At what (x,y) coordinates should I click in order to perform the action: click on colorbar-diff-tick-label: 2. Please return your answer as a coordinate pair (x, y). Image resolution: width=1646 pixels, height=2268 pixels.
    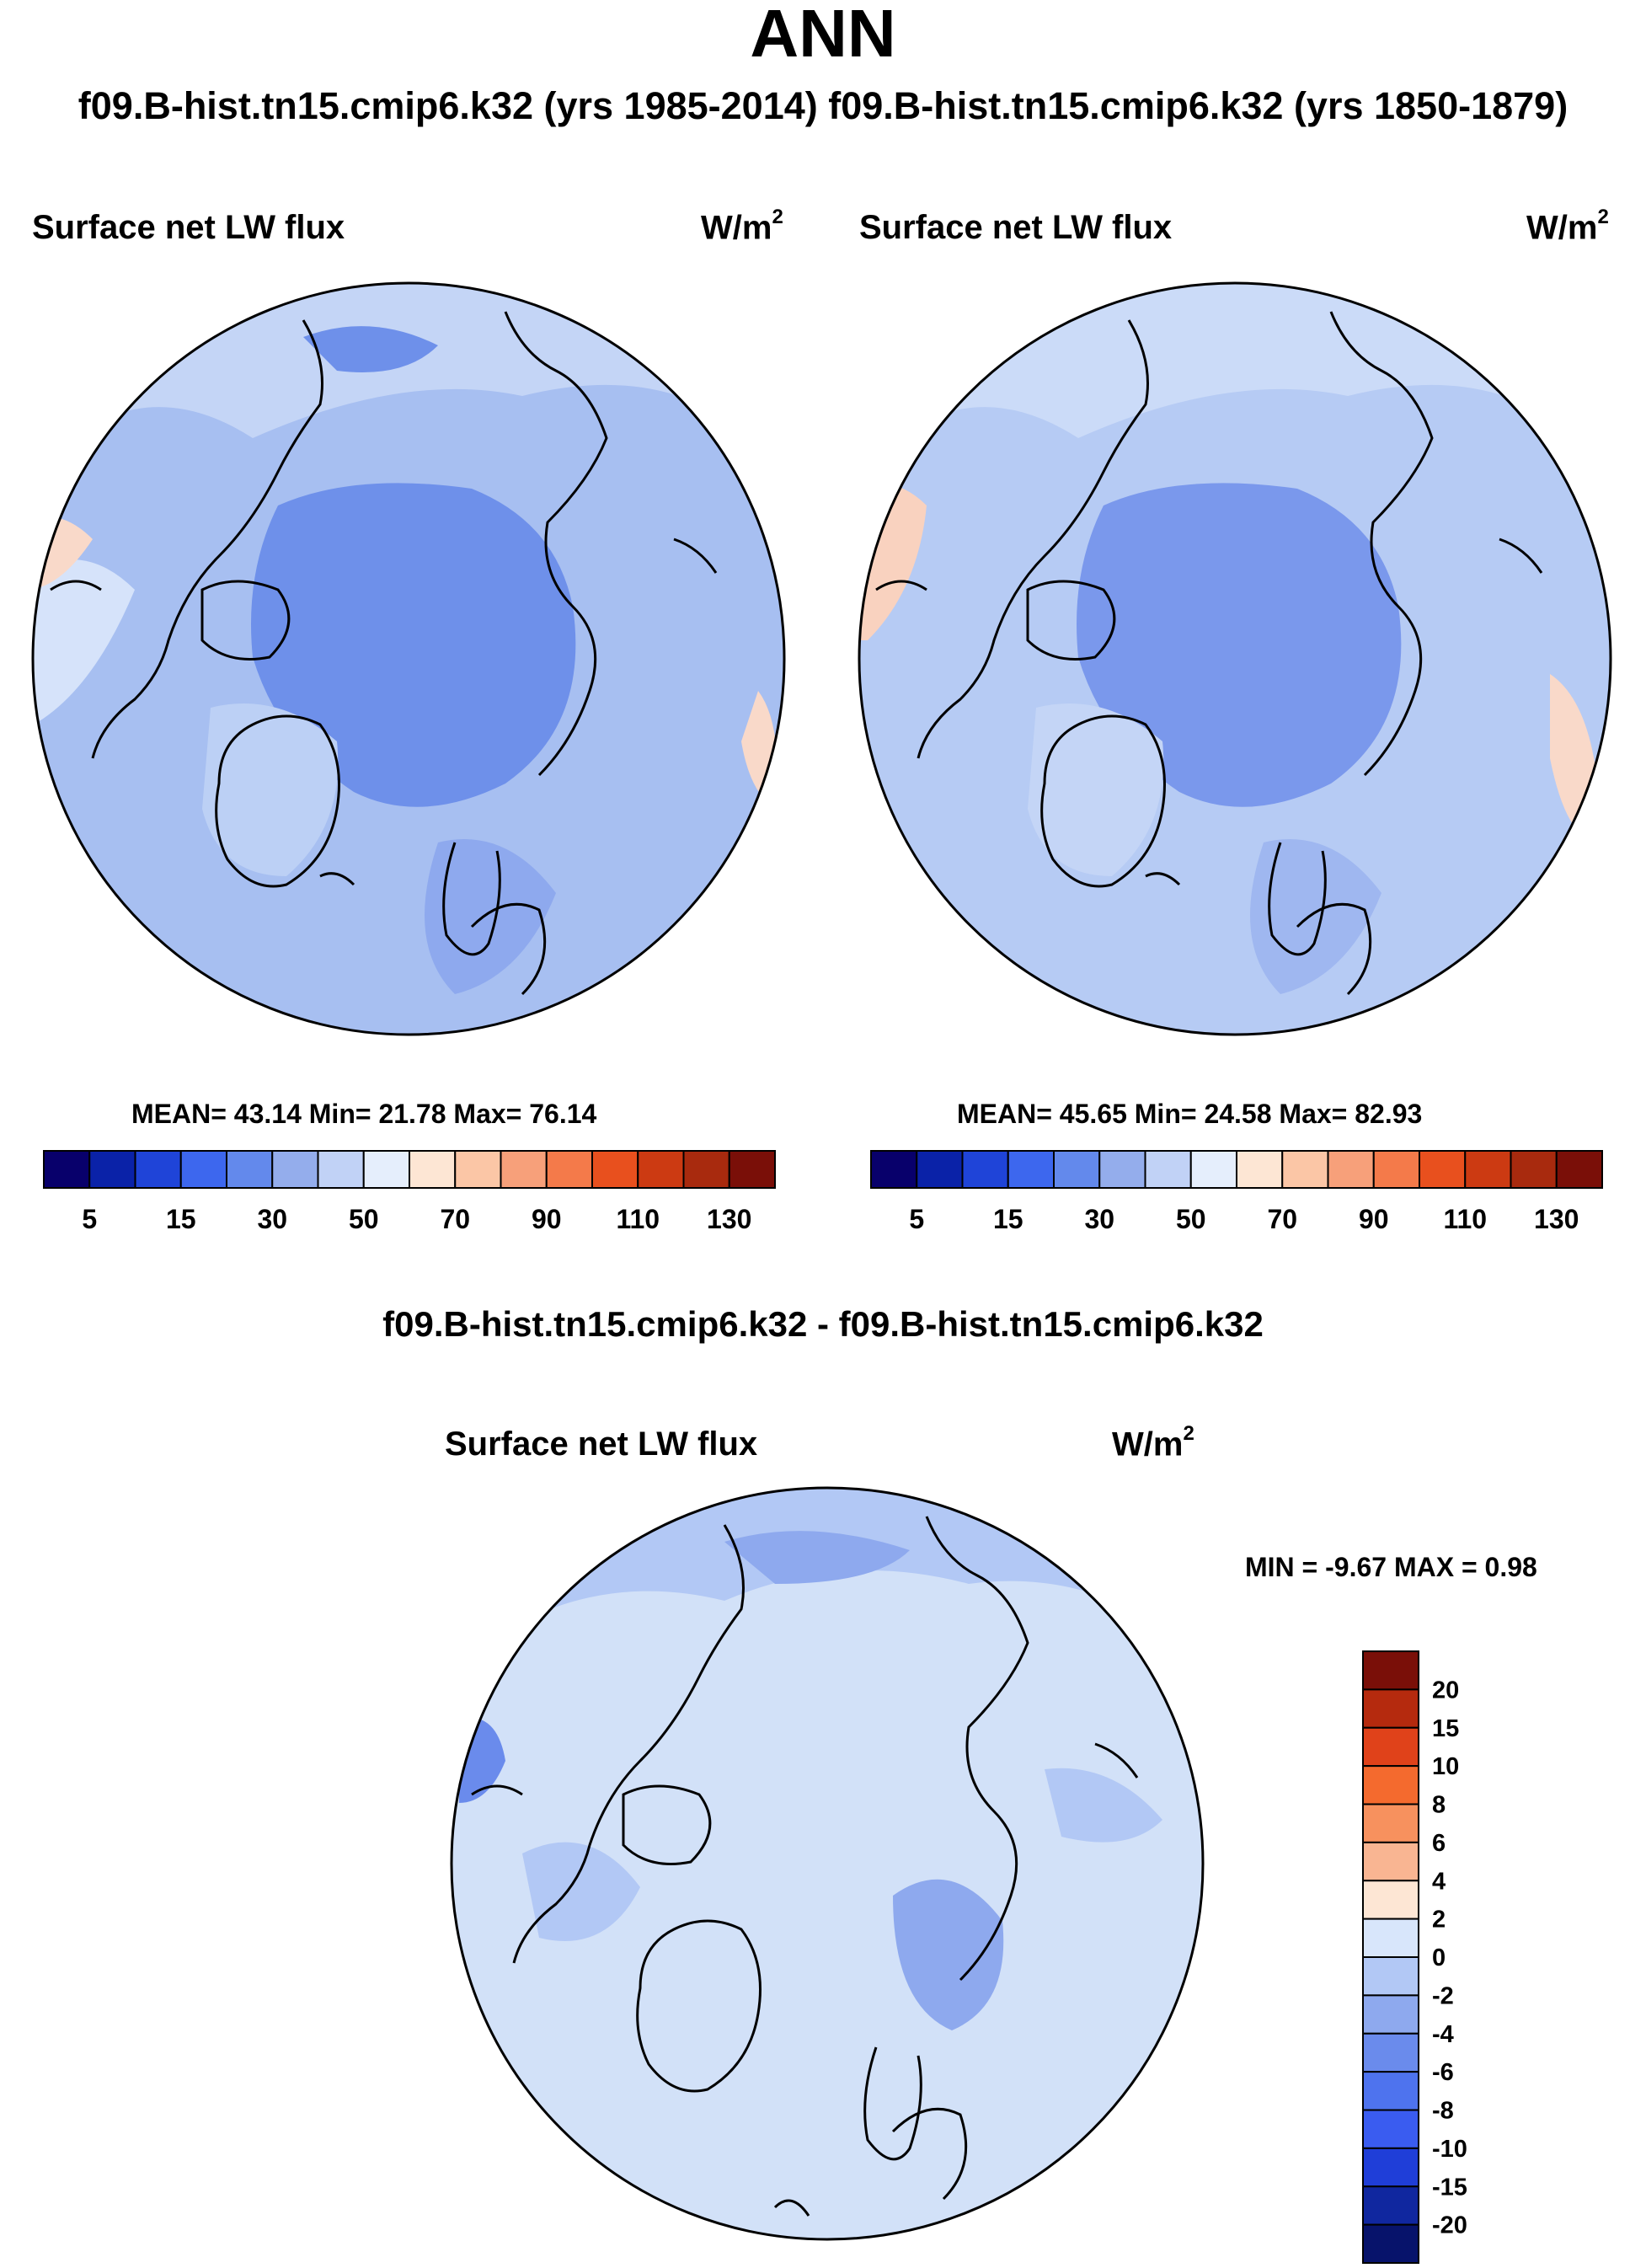
    Looking at the image, I should click on (1439, 1920).